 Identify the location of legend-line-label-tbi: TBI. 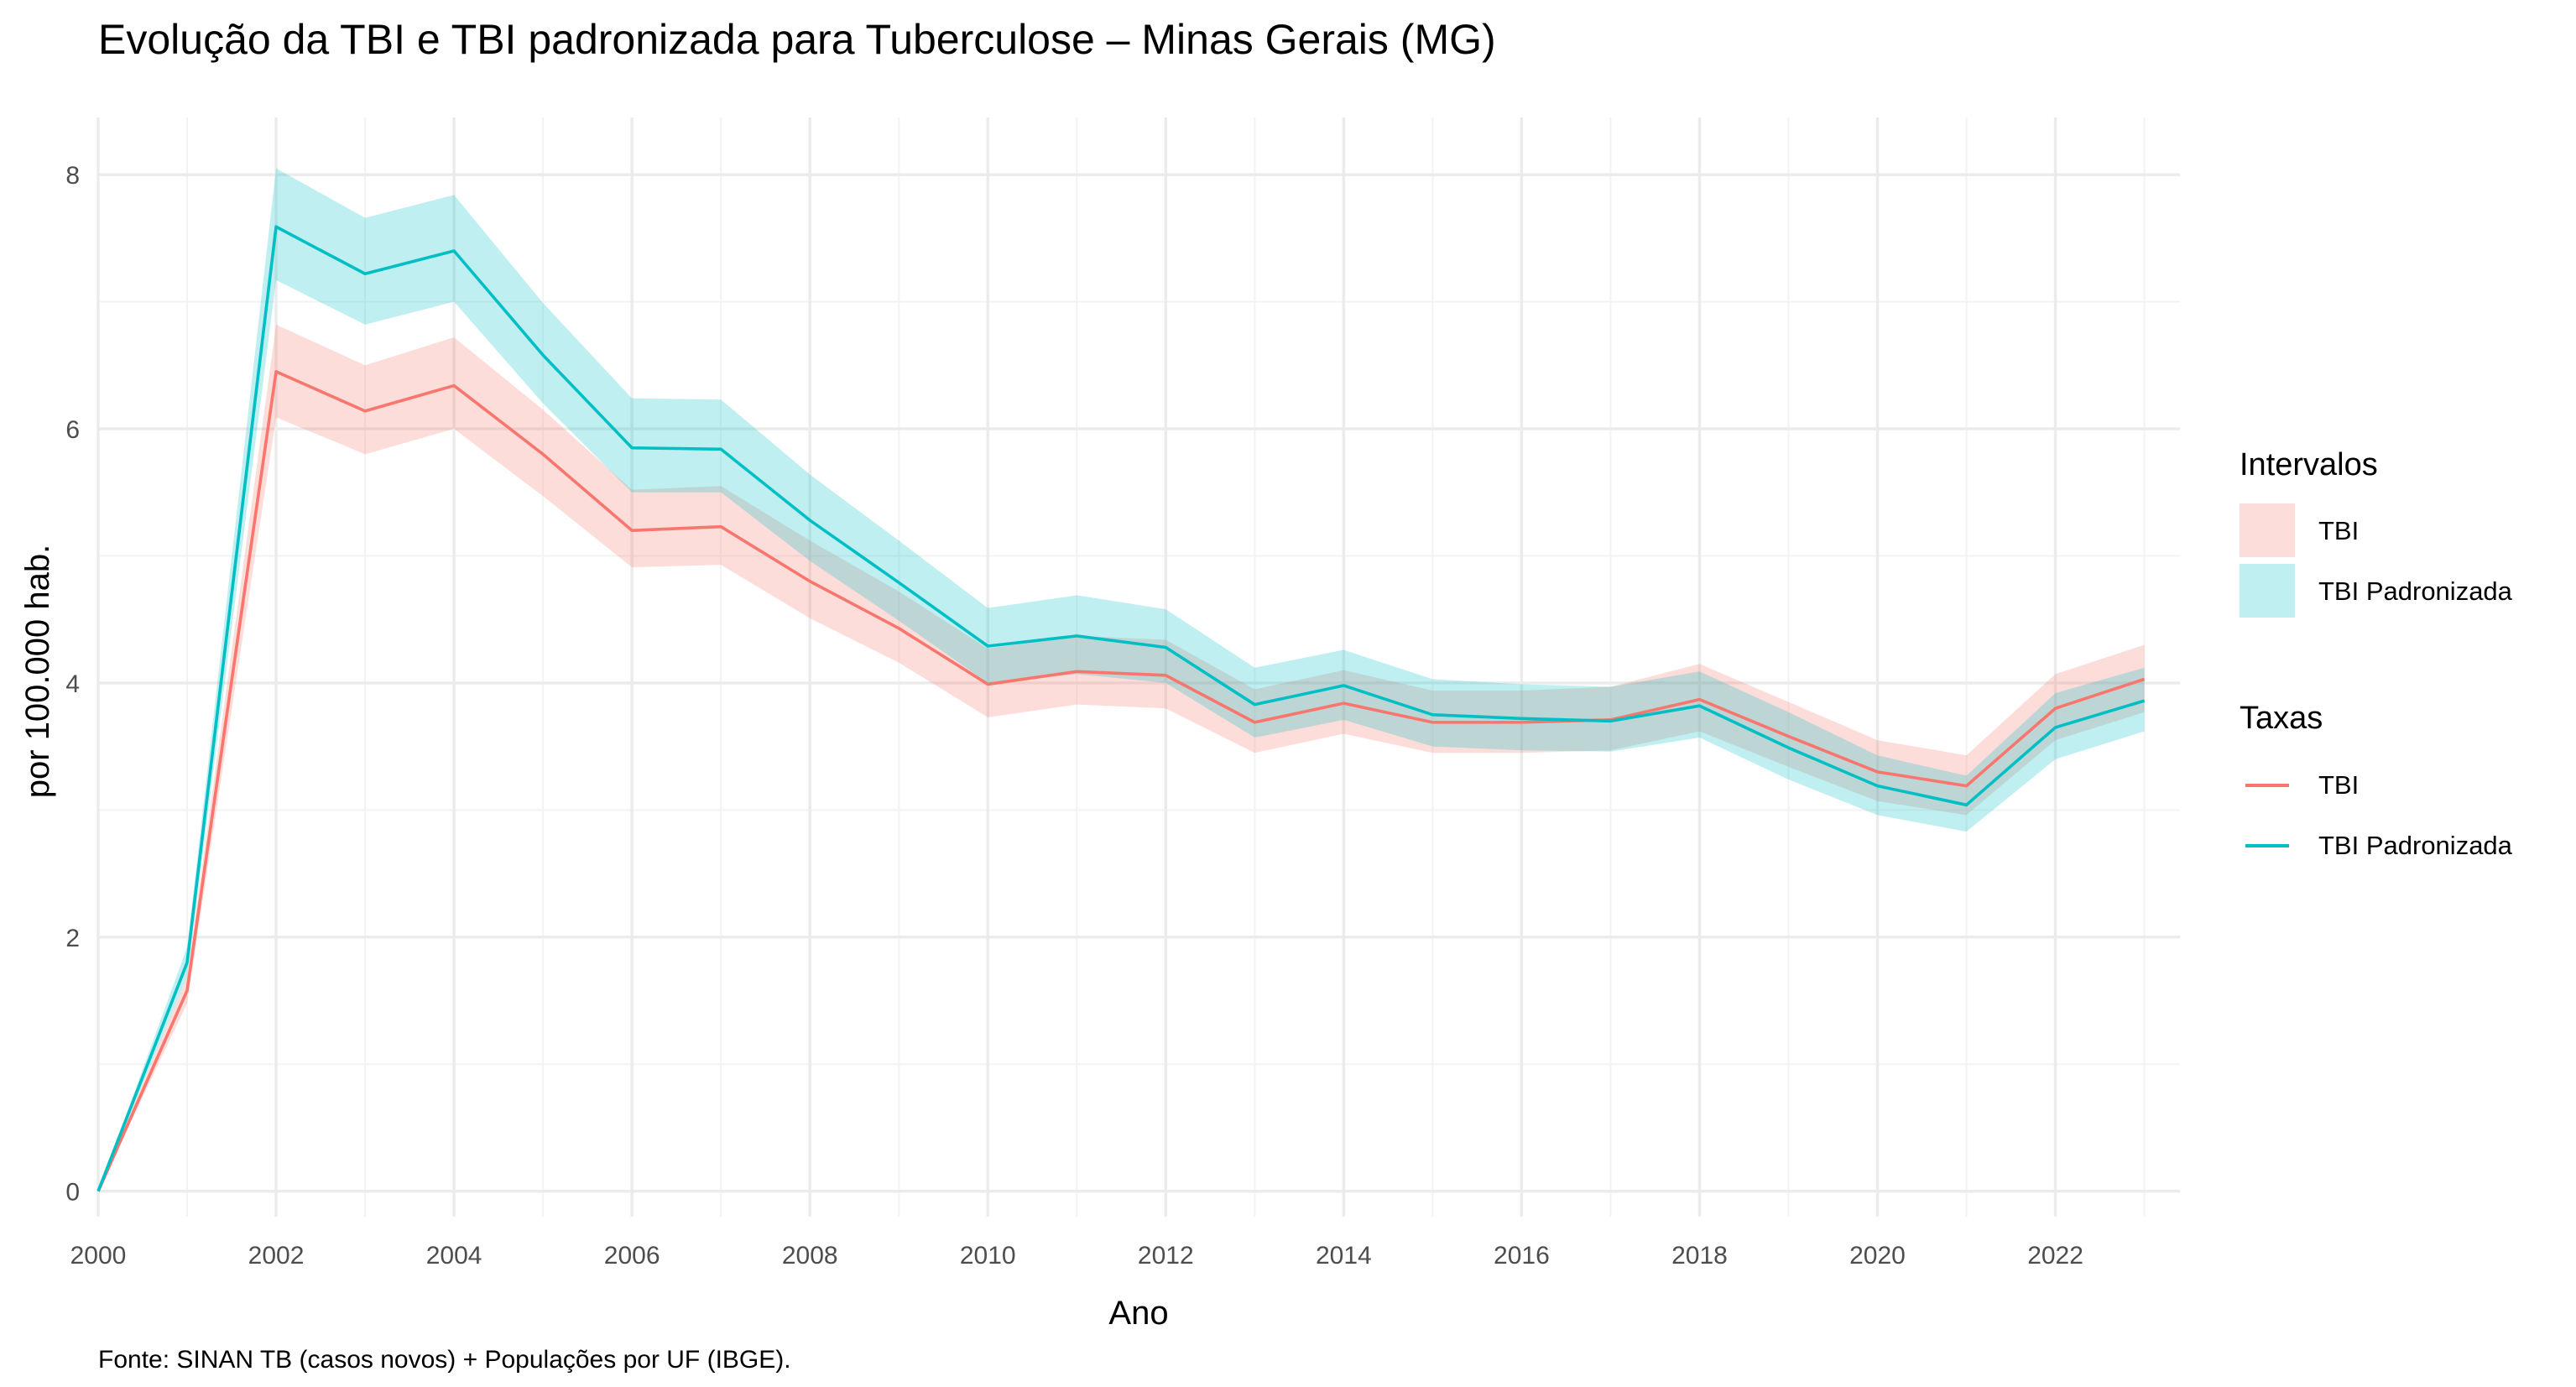
(2338, 785).